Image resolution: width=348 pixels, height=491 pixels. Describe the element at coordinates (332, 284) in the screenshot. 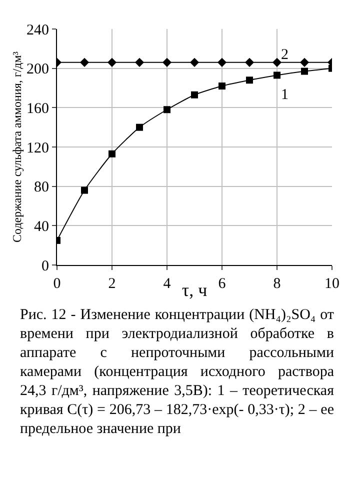

I see `x-tick-label: 10` at that location.